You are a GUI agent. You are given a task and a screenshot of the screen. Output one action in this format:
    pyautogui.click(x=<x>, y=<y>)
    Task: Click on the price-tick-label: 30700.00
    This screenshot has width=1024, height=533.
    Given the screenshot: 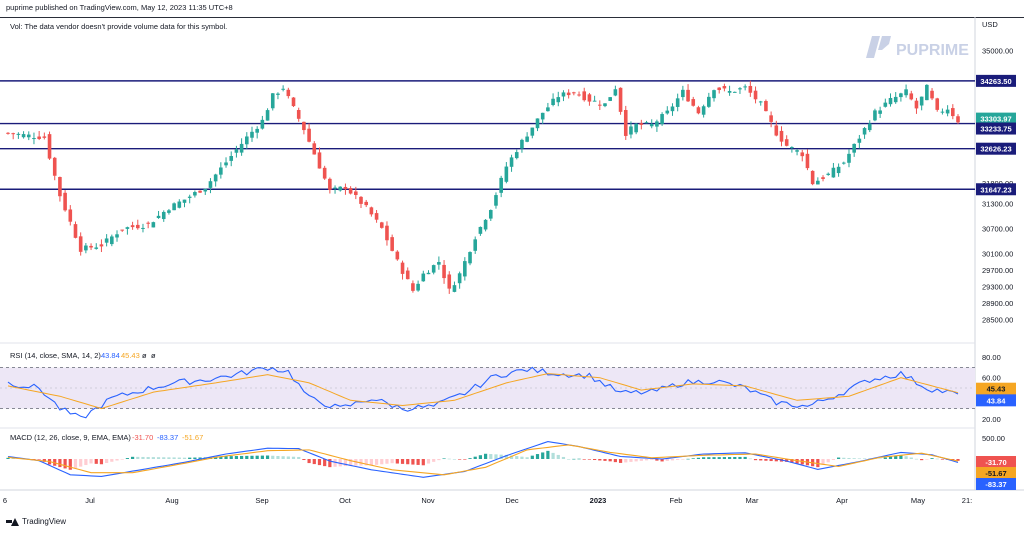 What is the action you would take?
    pyautogui.click(x=997, y=229)
    